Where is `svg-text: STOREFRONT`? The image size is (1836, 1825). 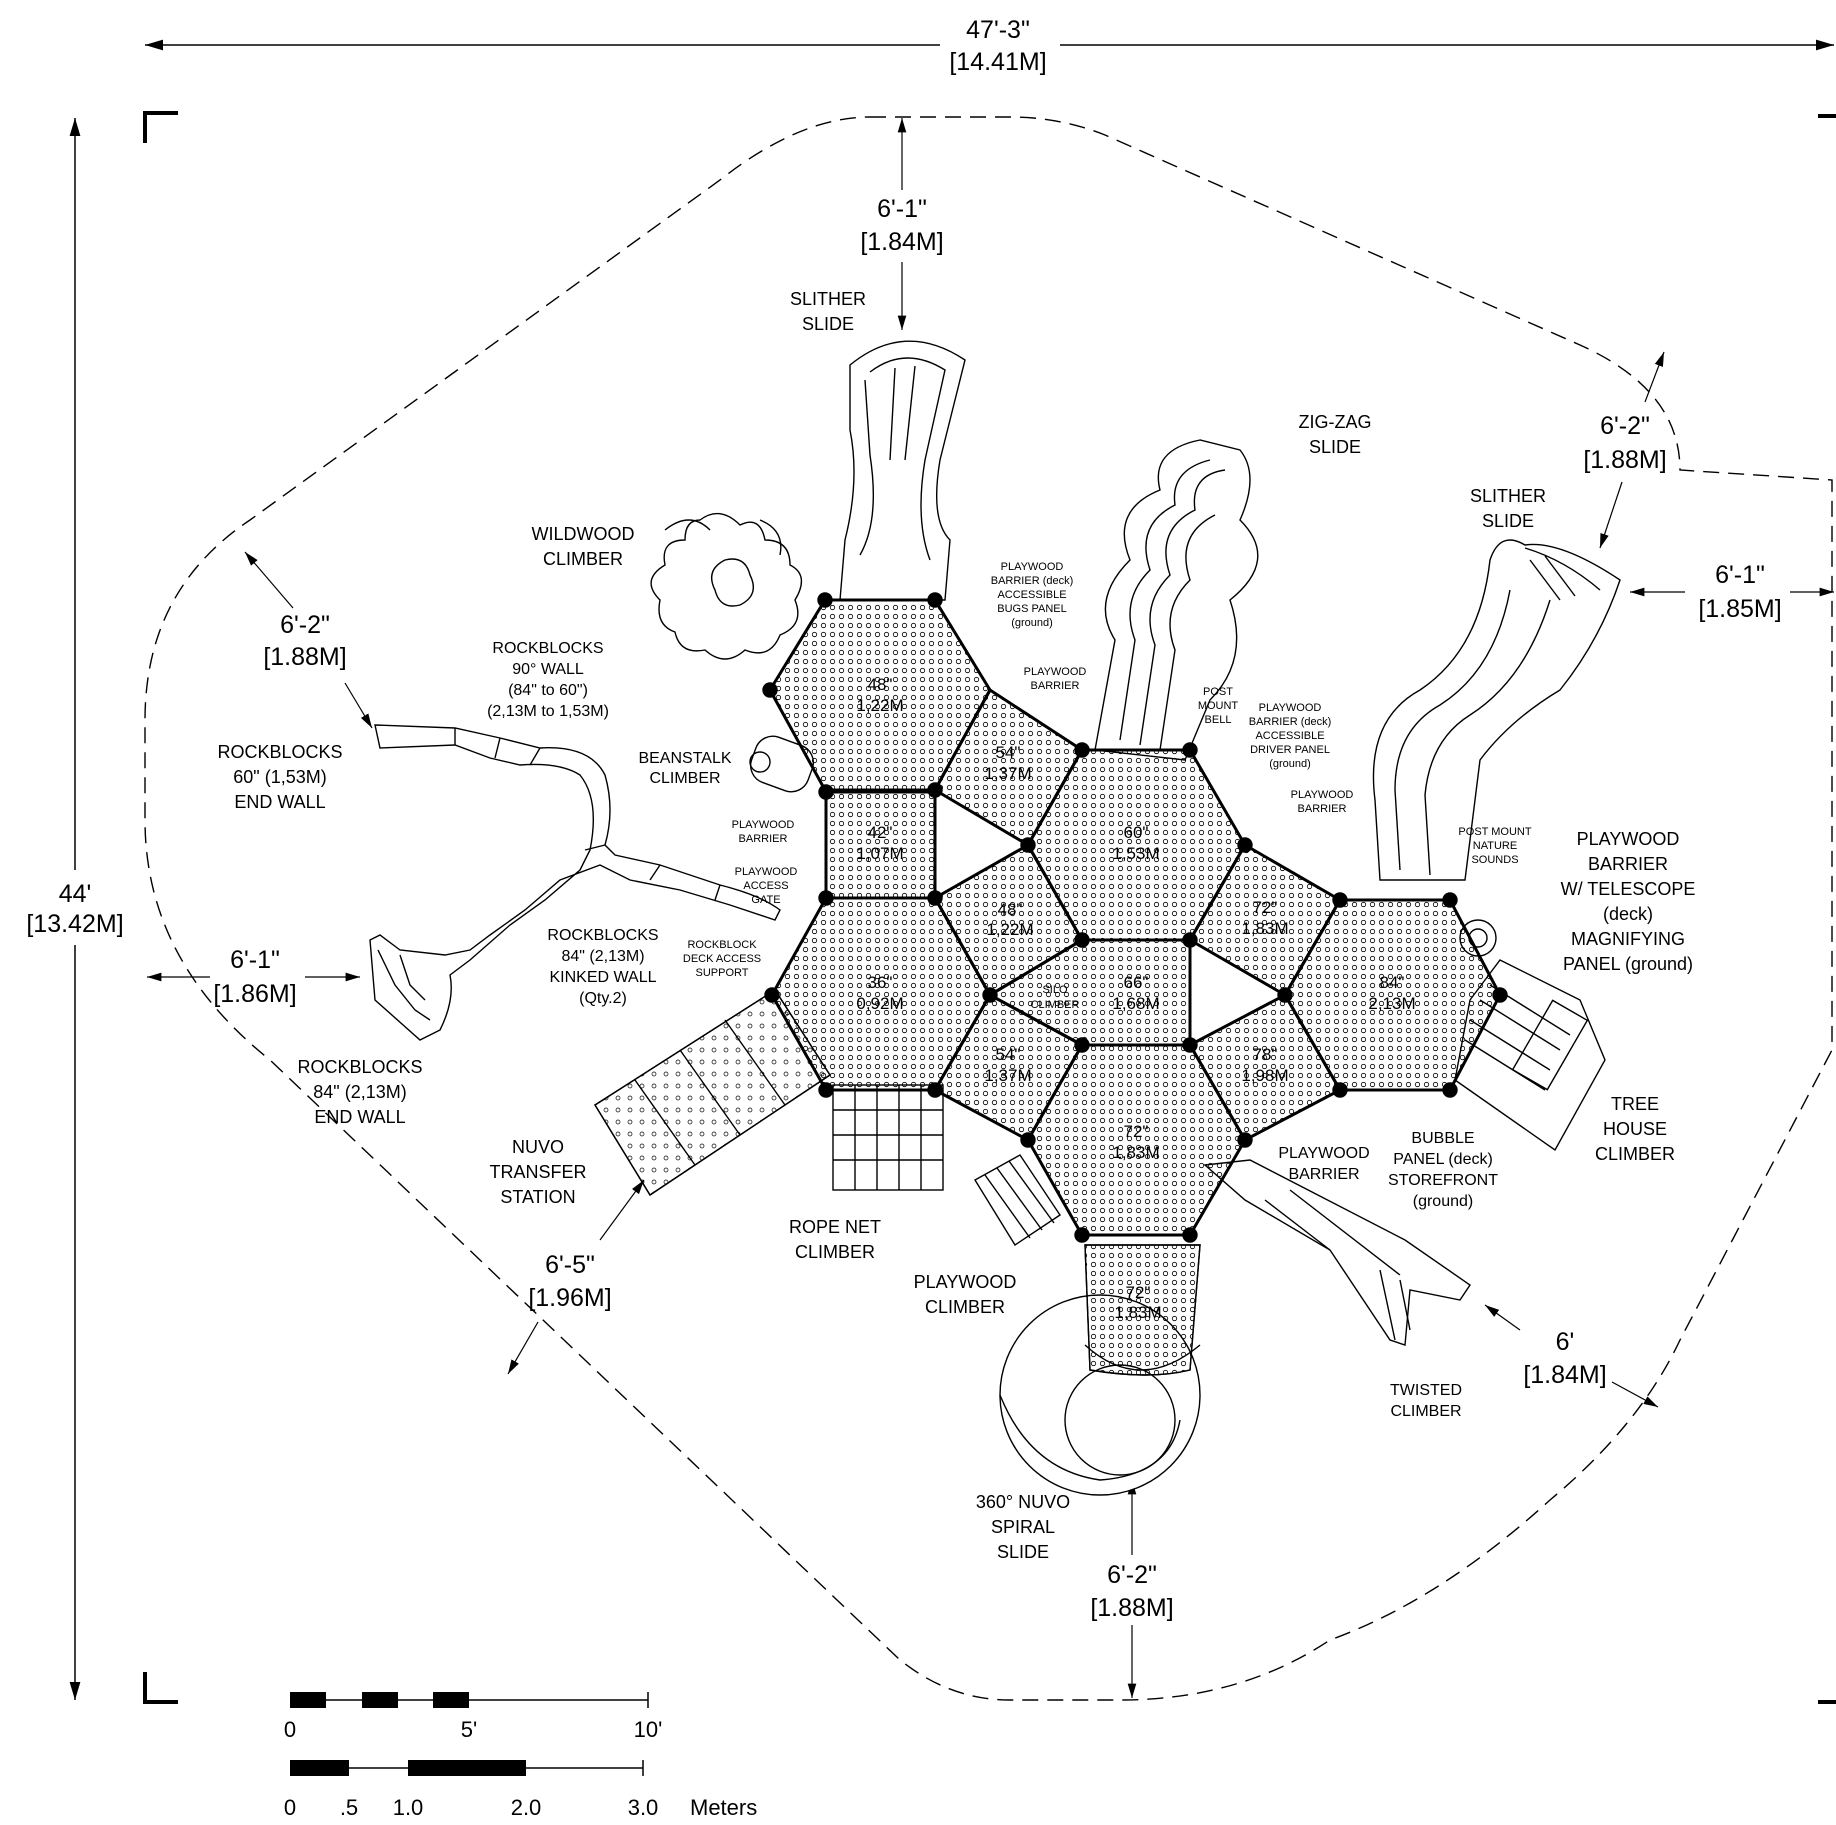 svg-text: STOREFRONT is located at coordinates (1443, 1180).